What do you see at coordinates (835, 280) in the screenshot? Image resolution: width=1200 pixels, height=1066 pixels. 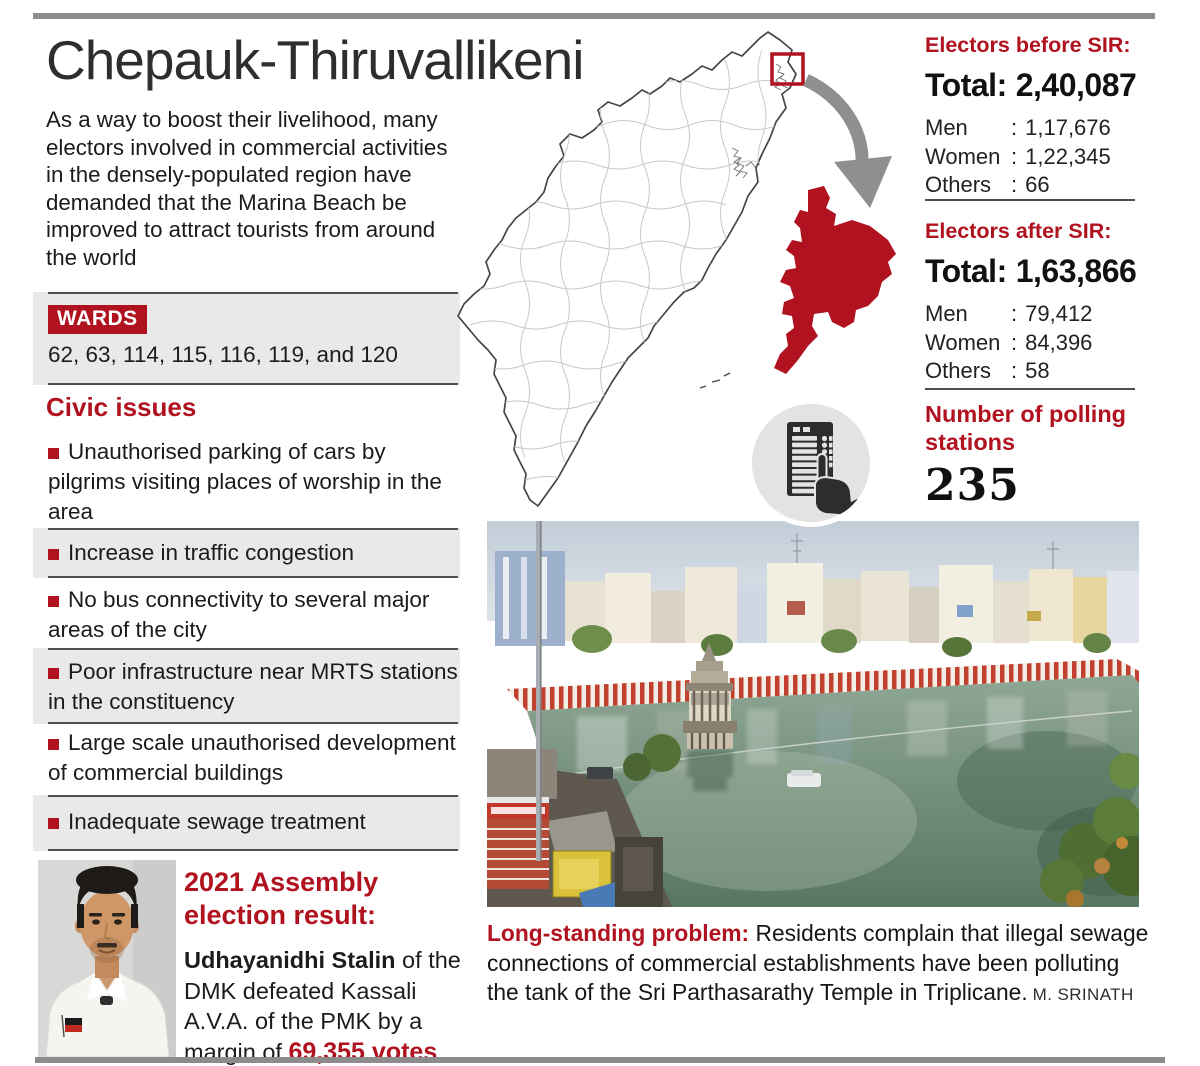 I see `constituency-shape` at bounding box center [835, 280].